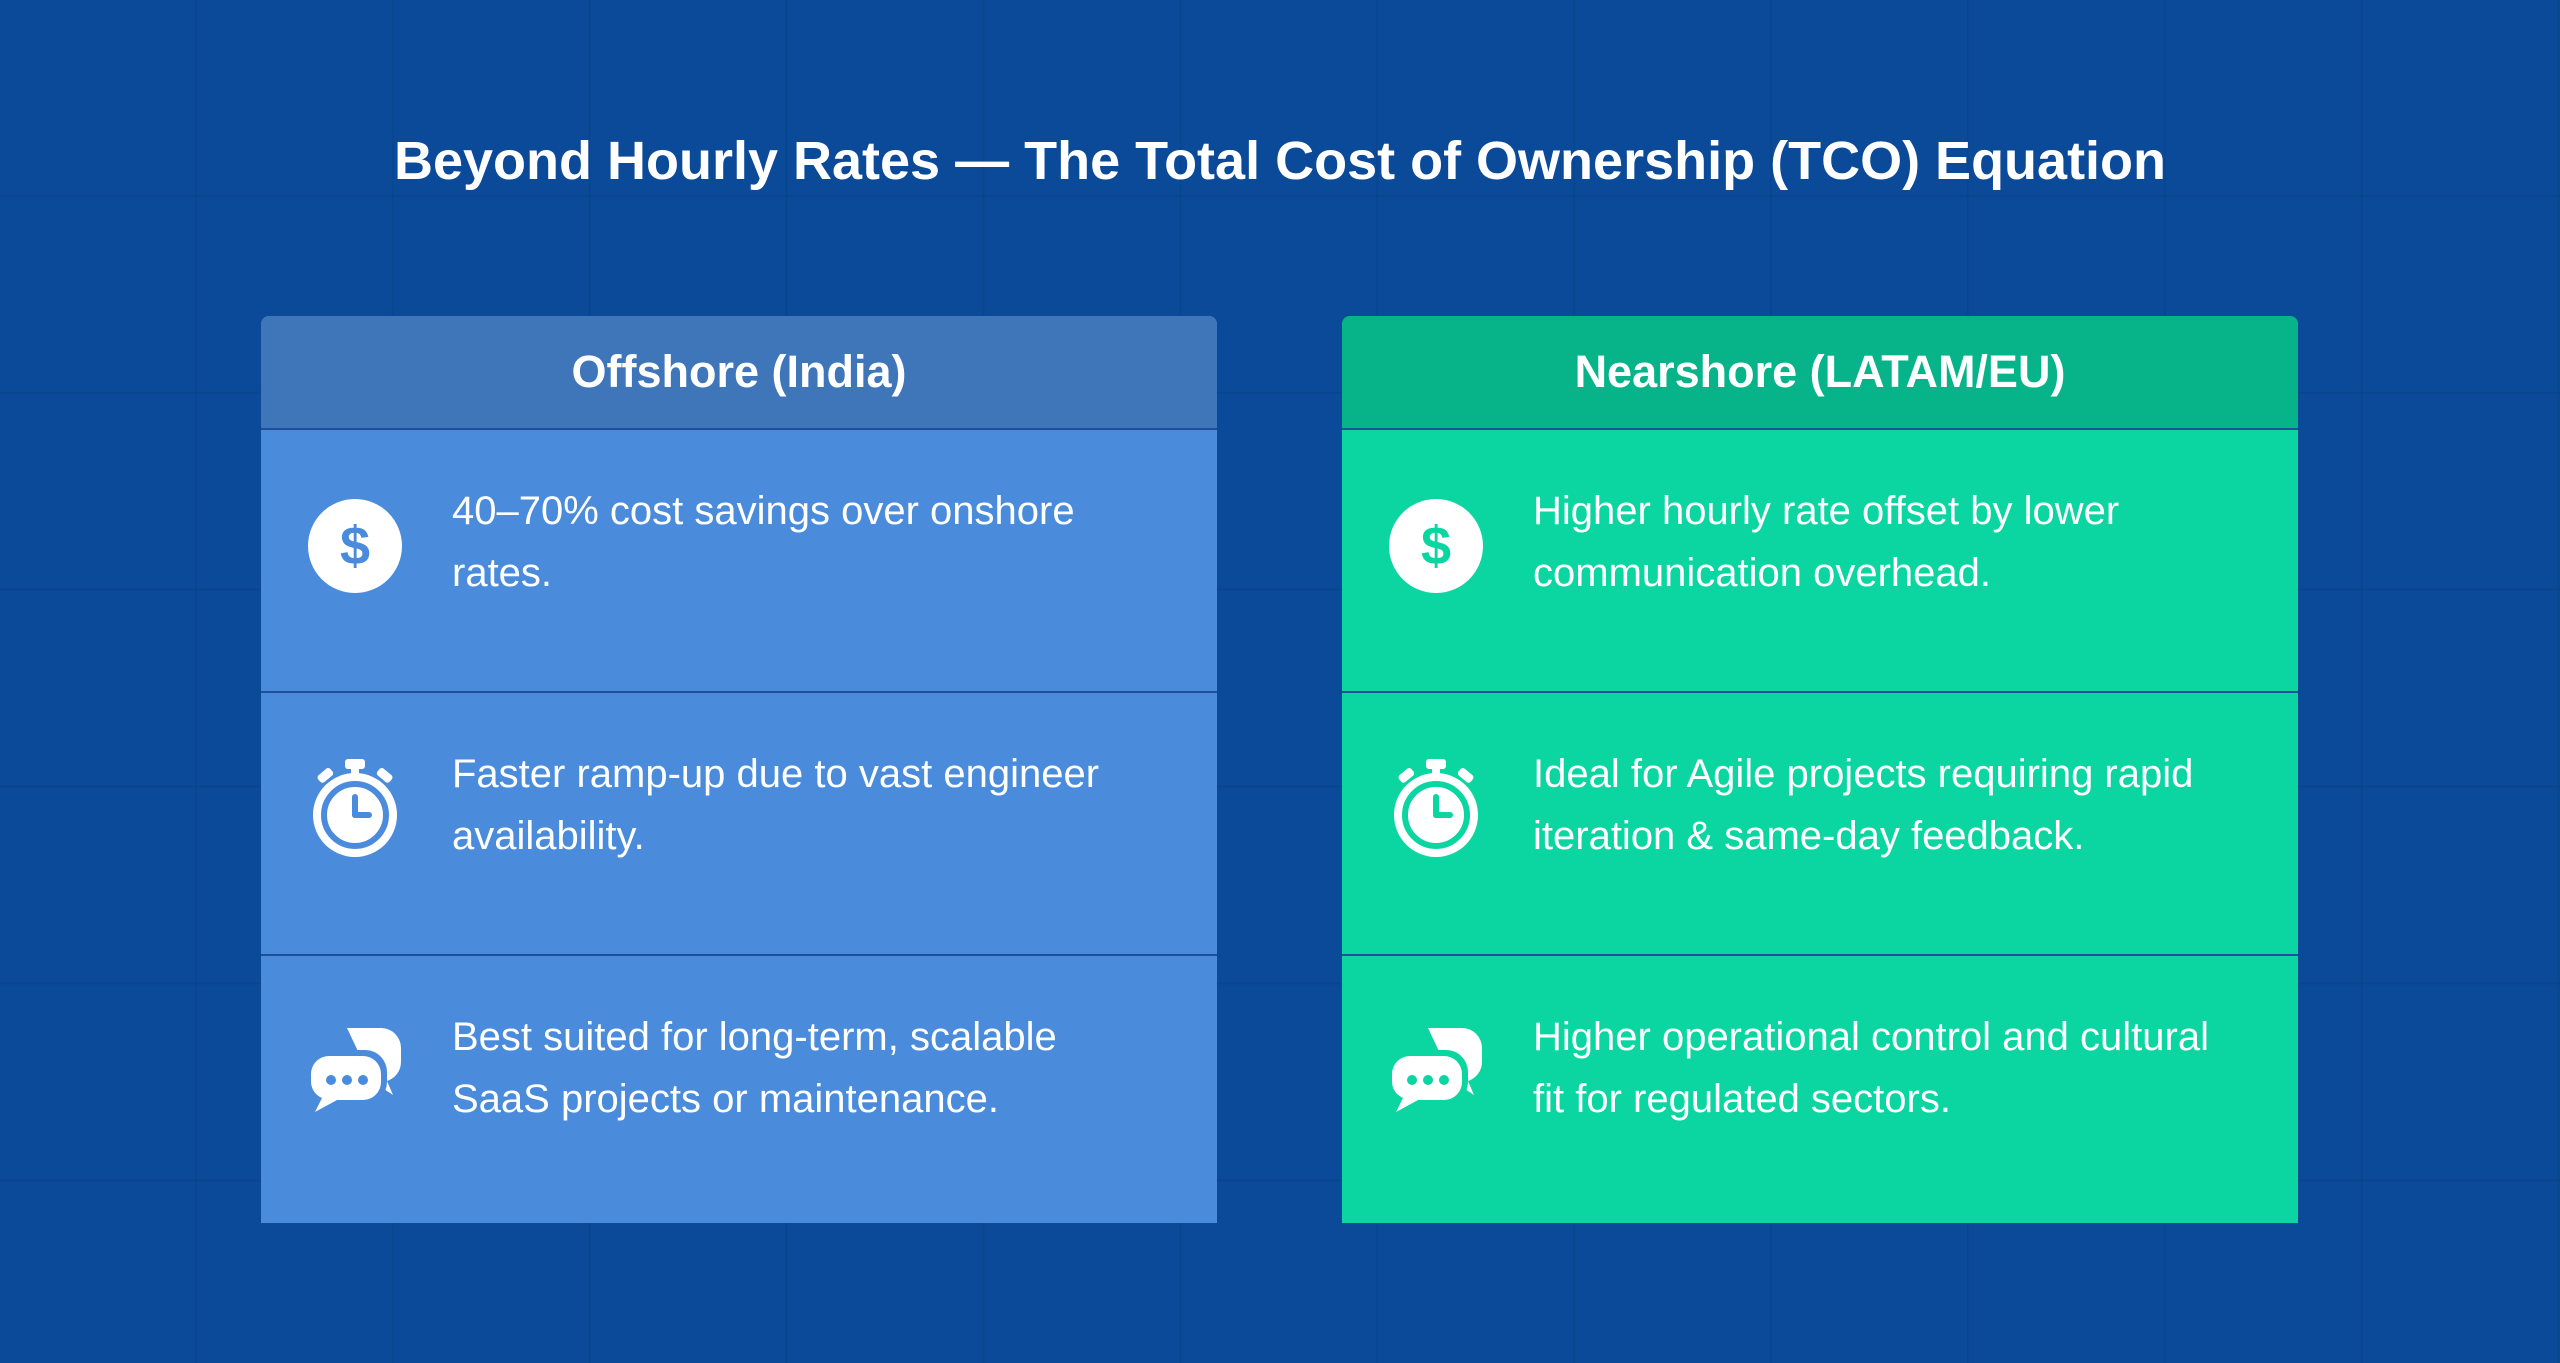  What do you see at coordinates (763, 542) in the screenshot?
I see `offshore-cost-text: 40–70% cost savings over onshore rates.` at bounding box center [763, 542].